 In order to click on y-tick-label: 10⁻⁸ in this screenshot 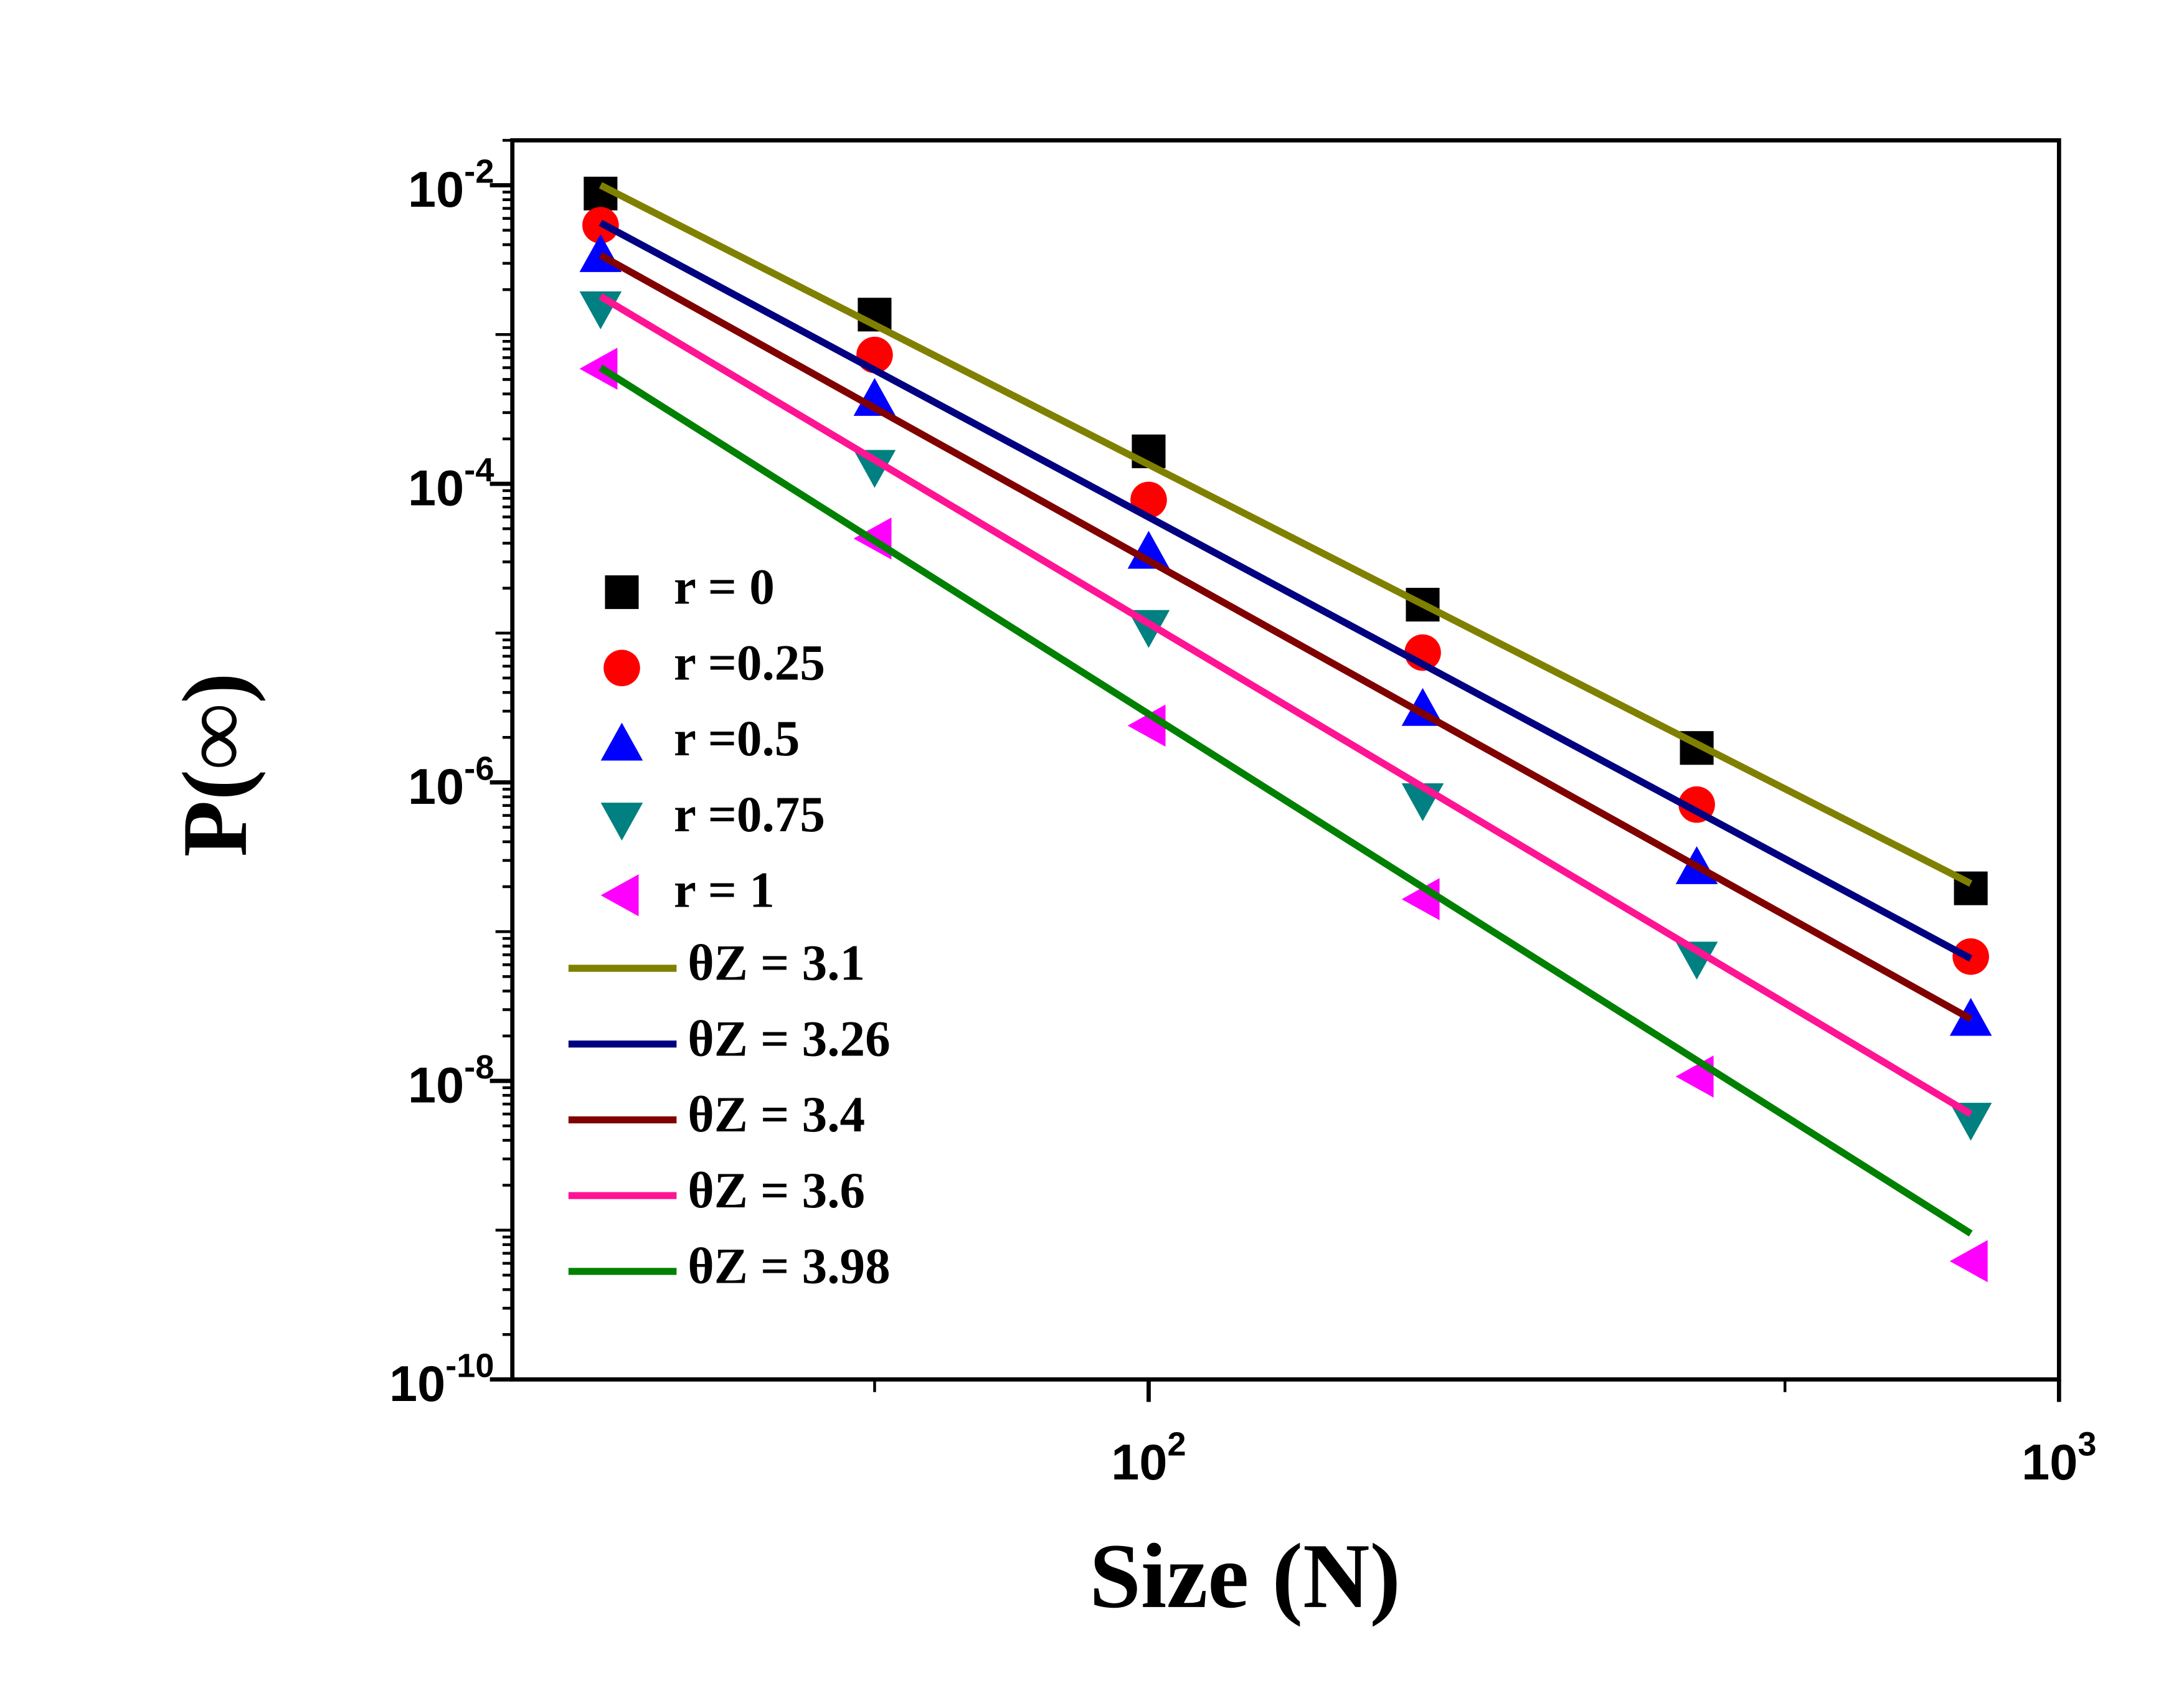, I will do `click(451, 1081)`.